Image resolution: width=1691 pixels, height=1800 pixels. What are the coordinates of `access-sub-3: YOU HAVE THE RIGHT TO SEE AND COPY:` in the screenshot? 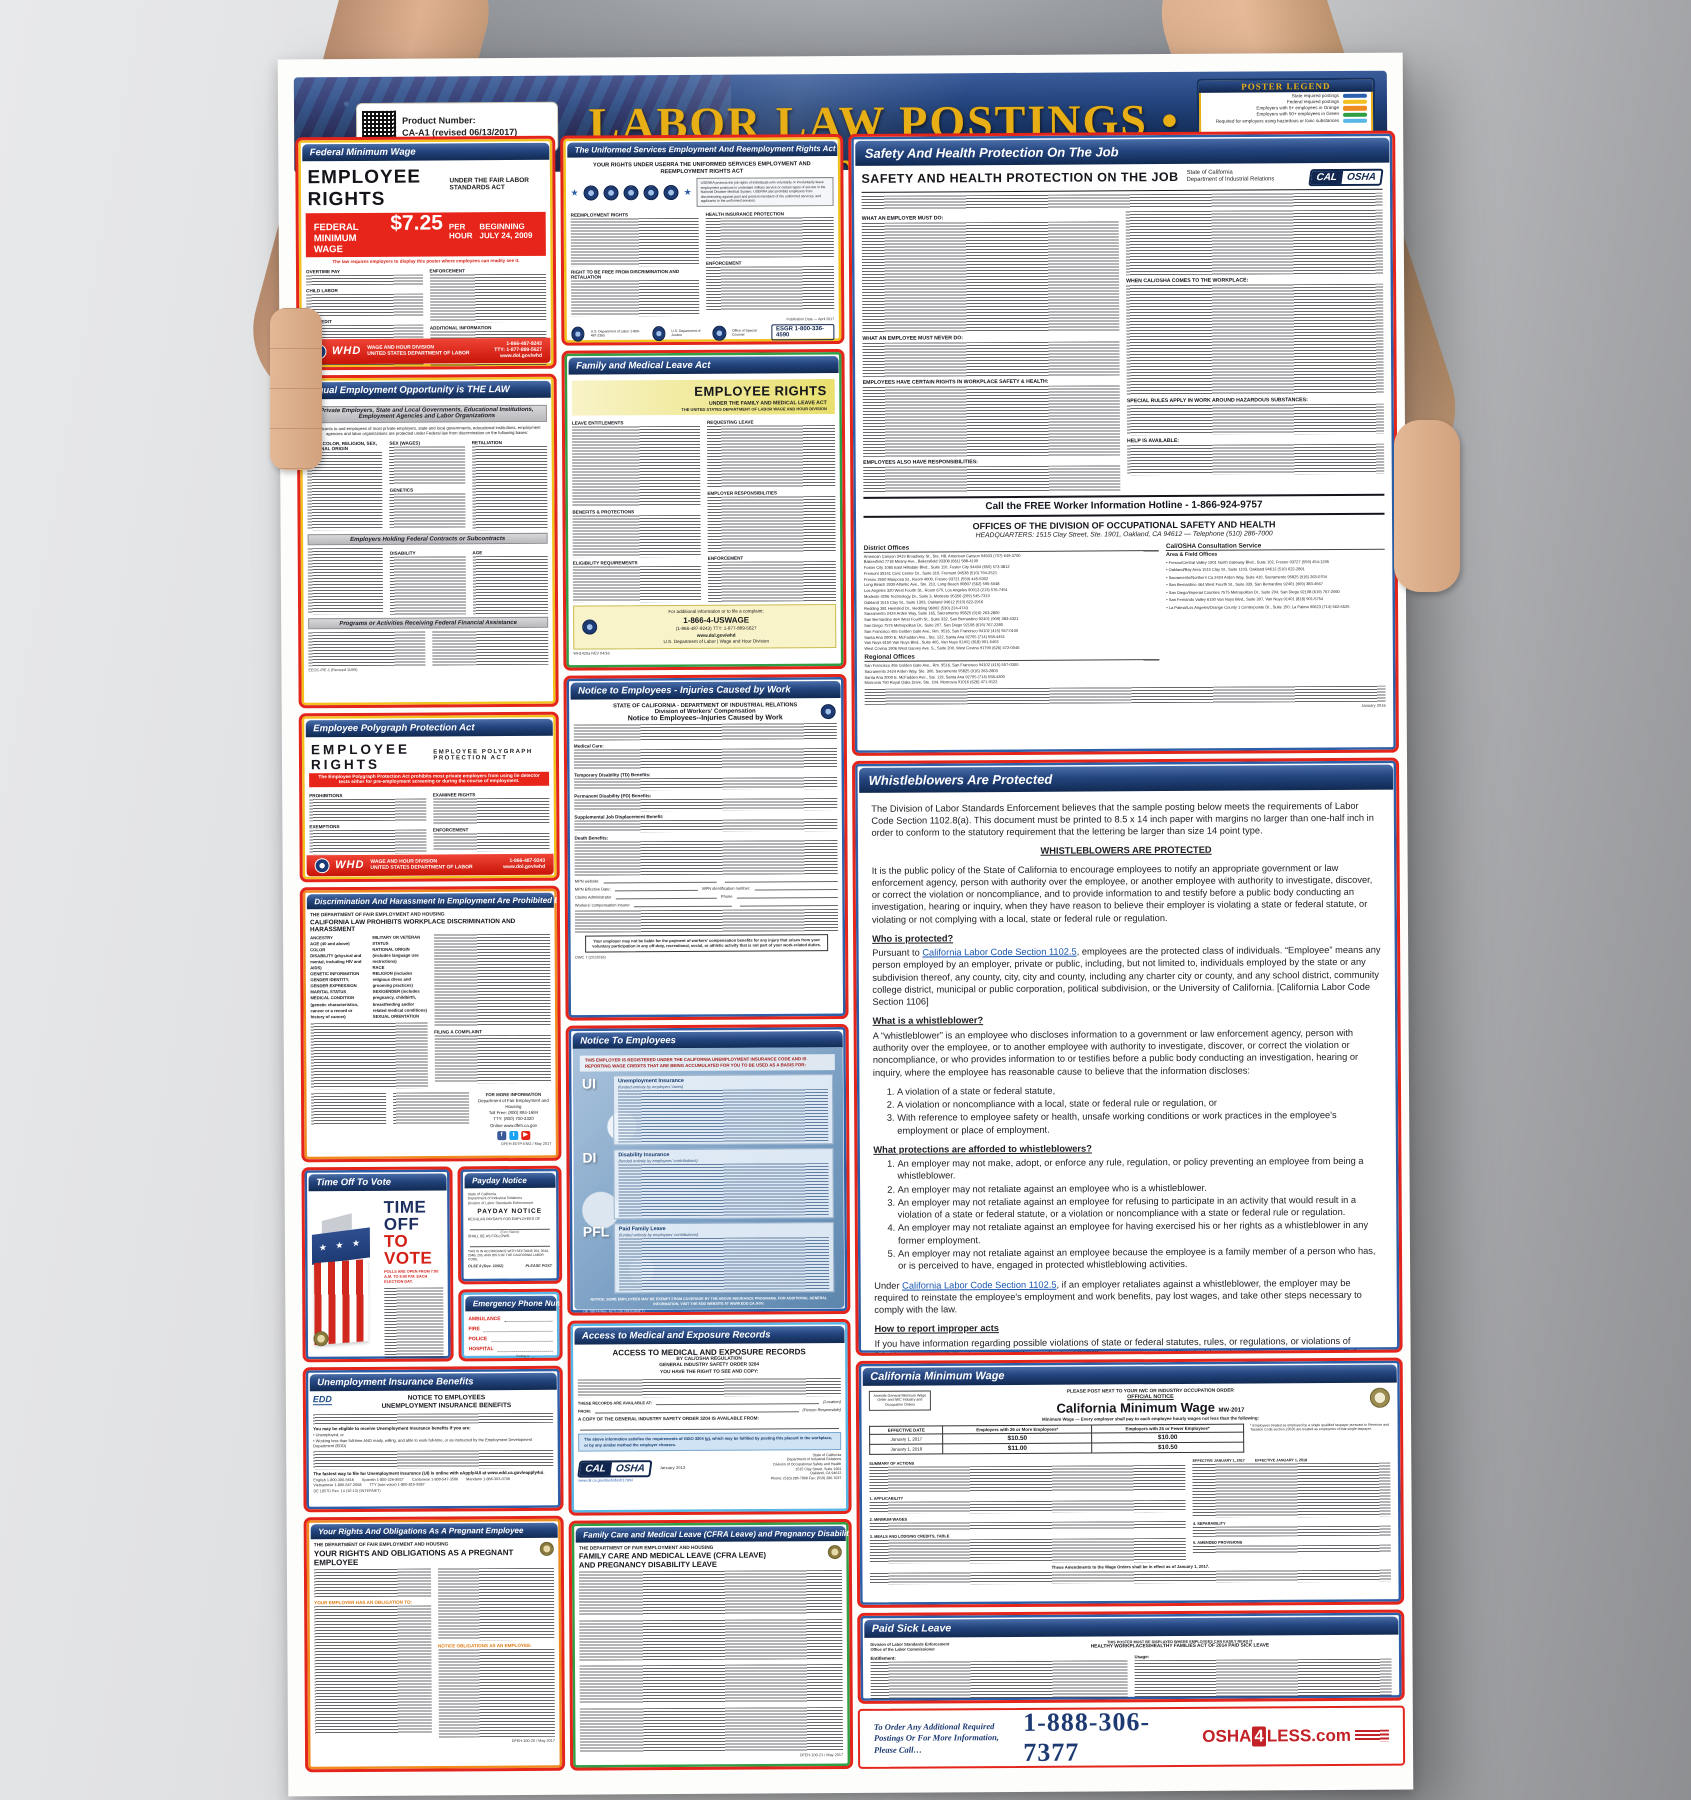 It's located at (709, 1372).